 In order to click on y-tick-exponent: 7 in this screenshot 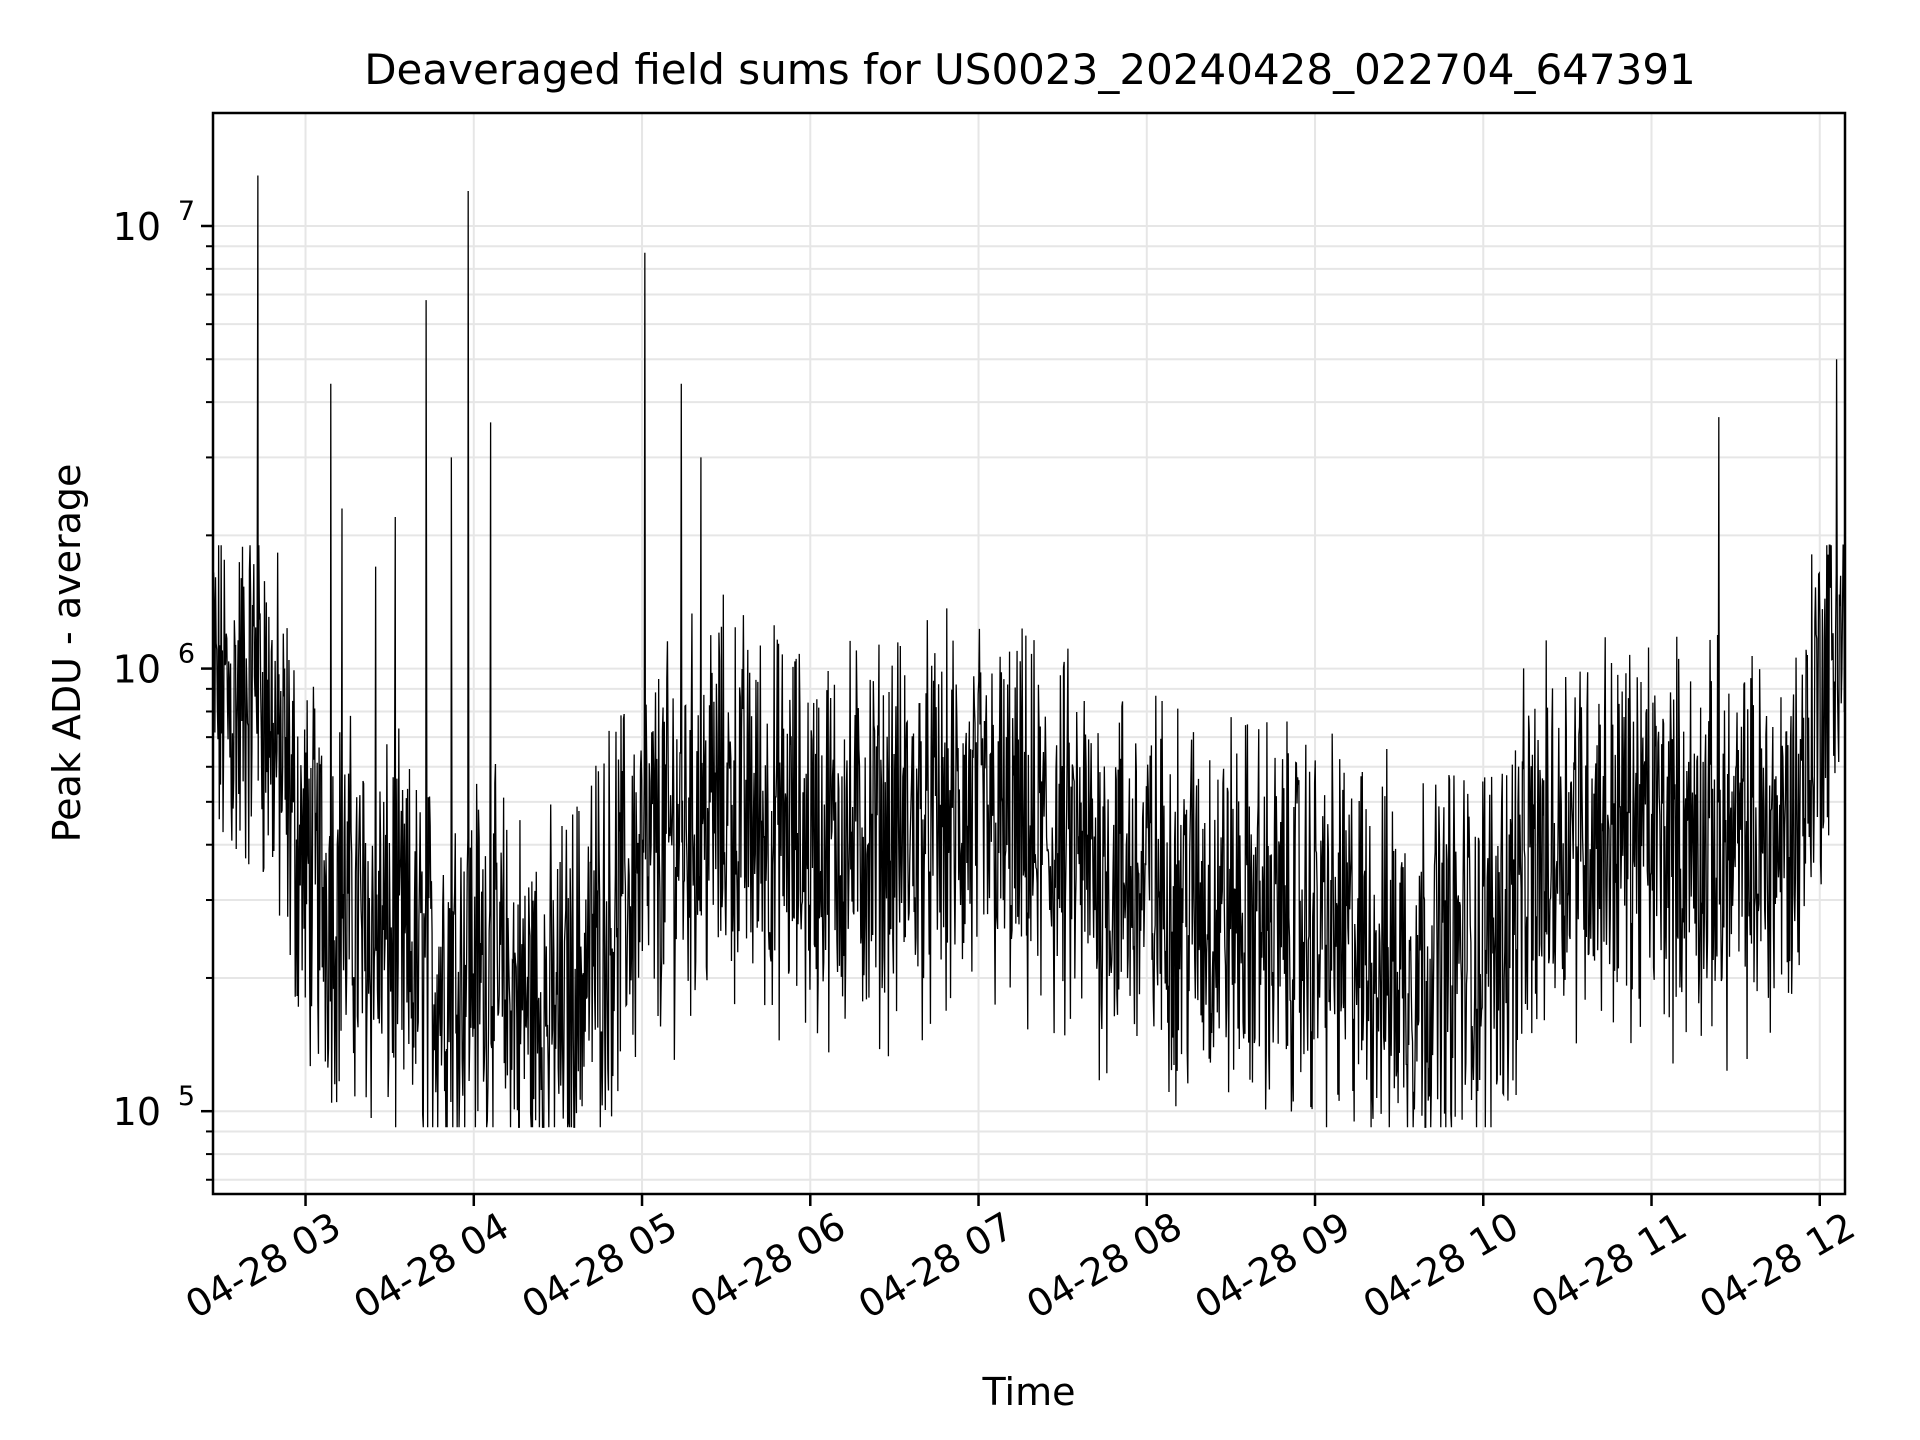, I will do `click(186, 211)`.